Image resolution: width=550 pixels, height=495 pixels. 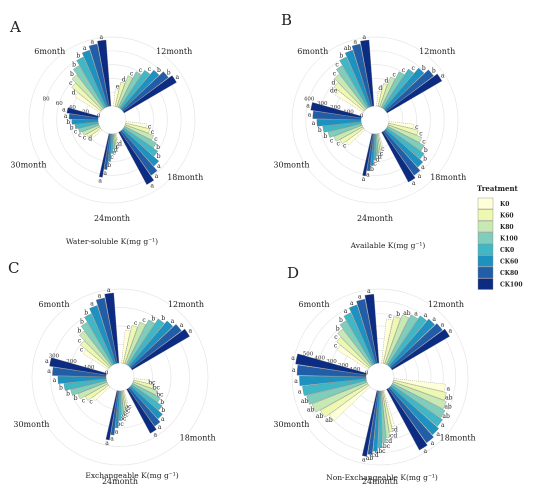 I want to click on significance-label: e, so click(x=118, y=86).